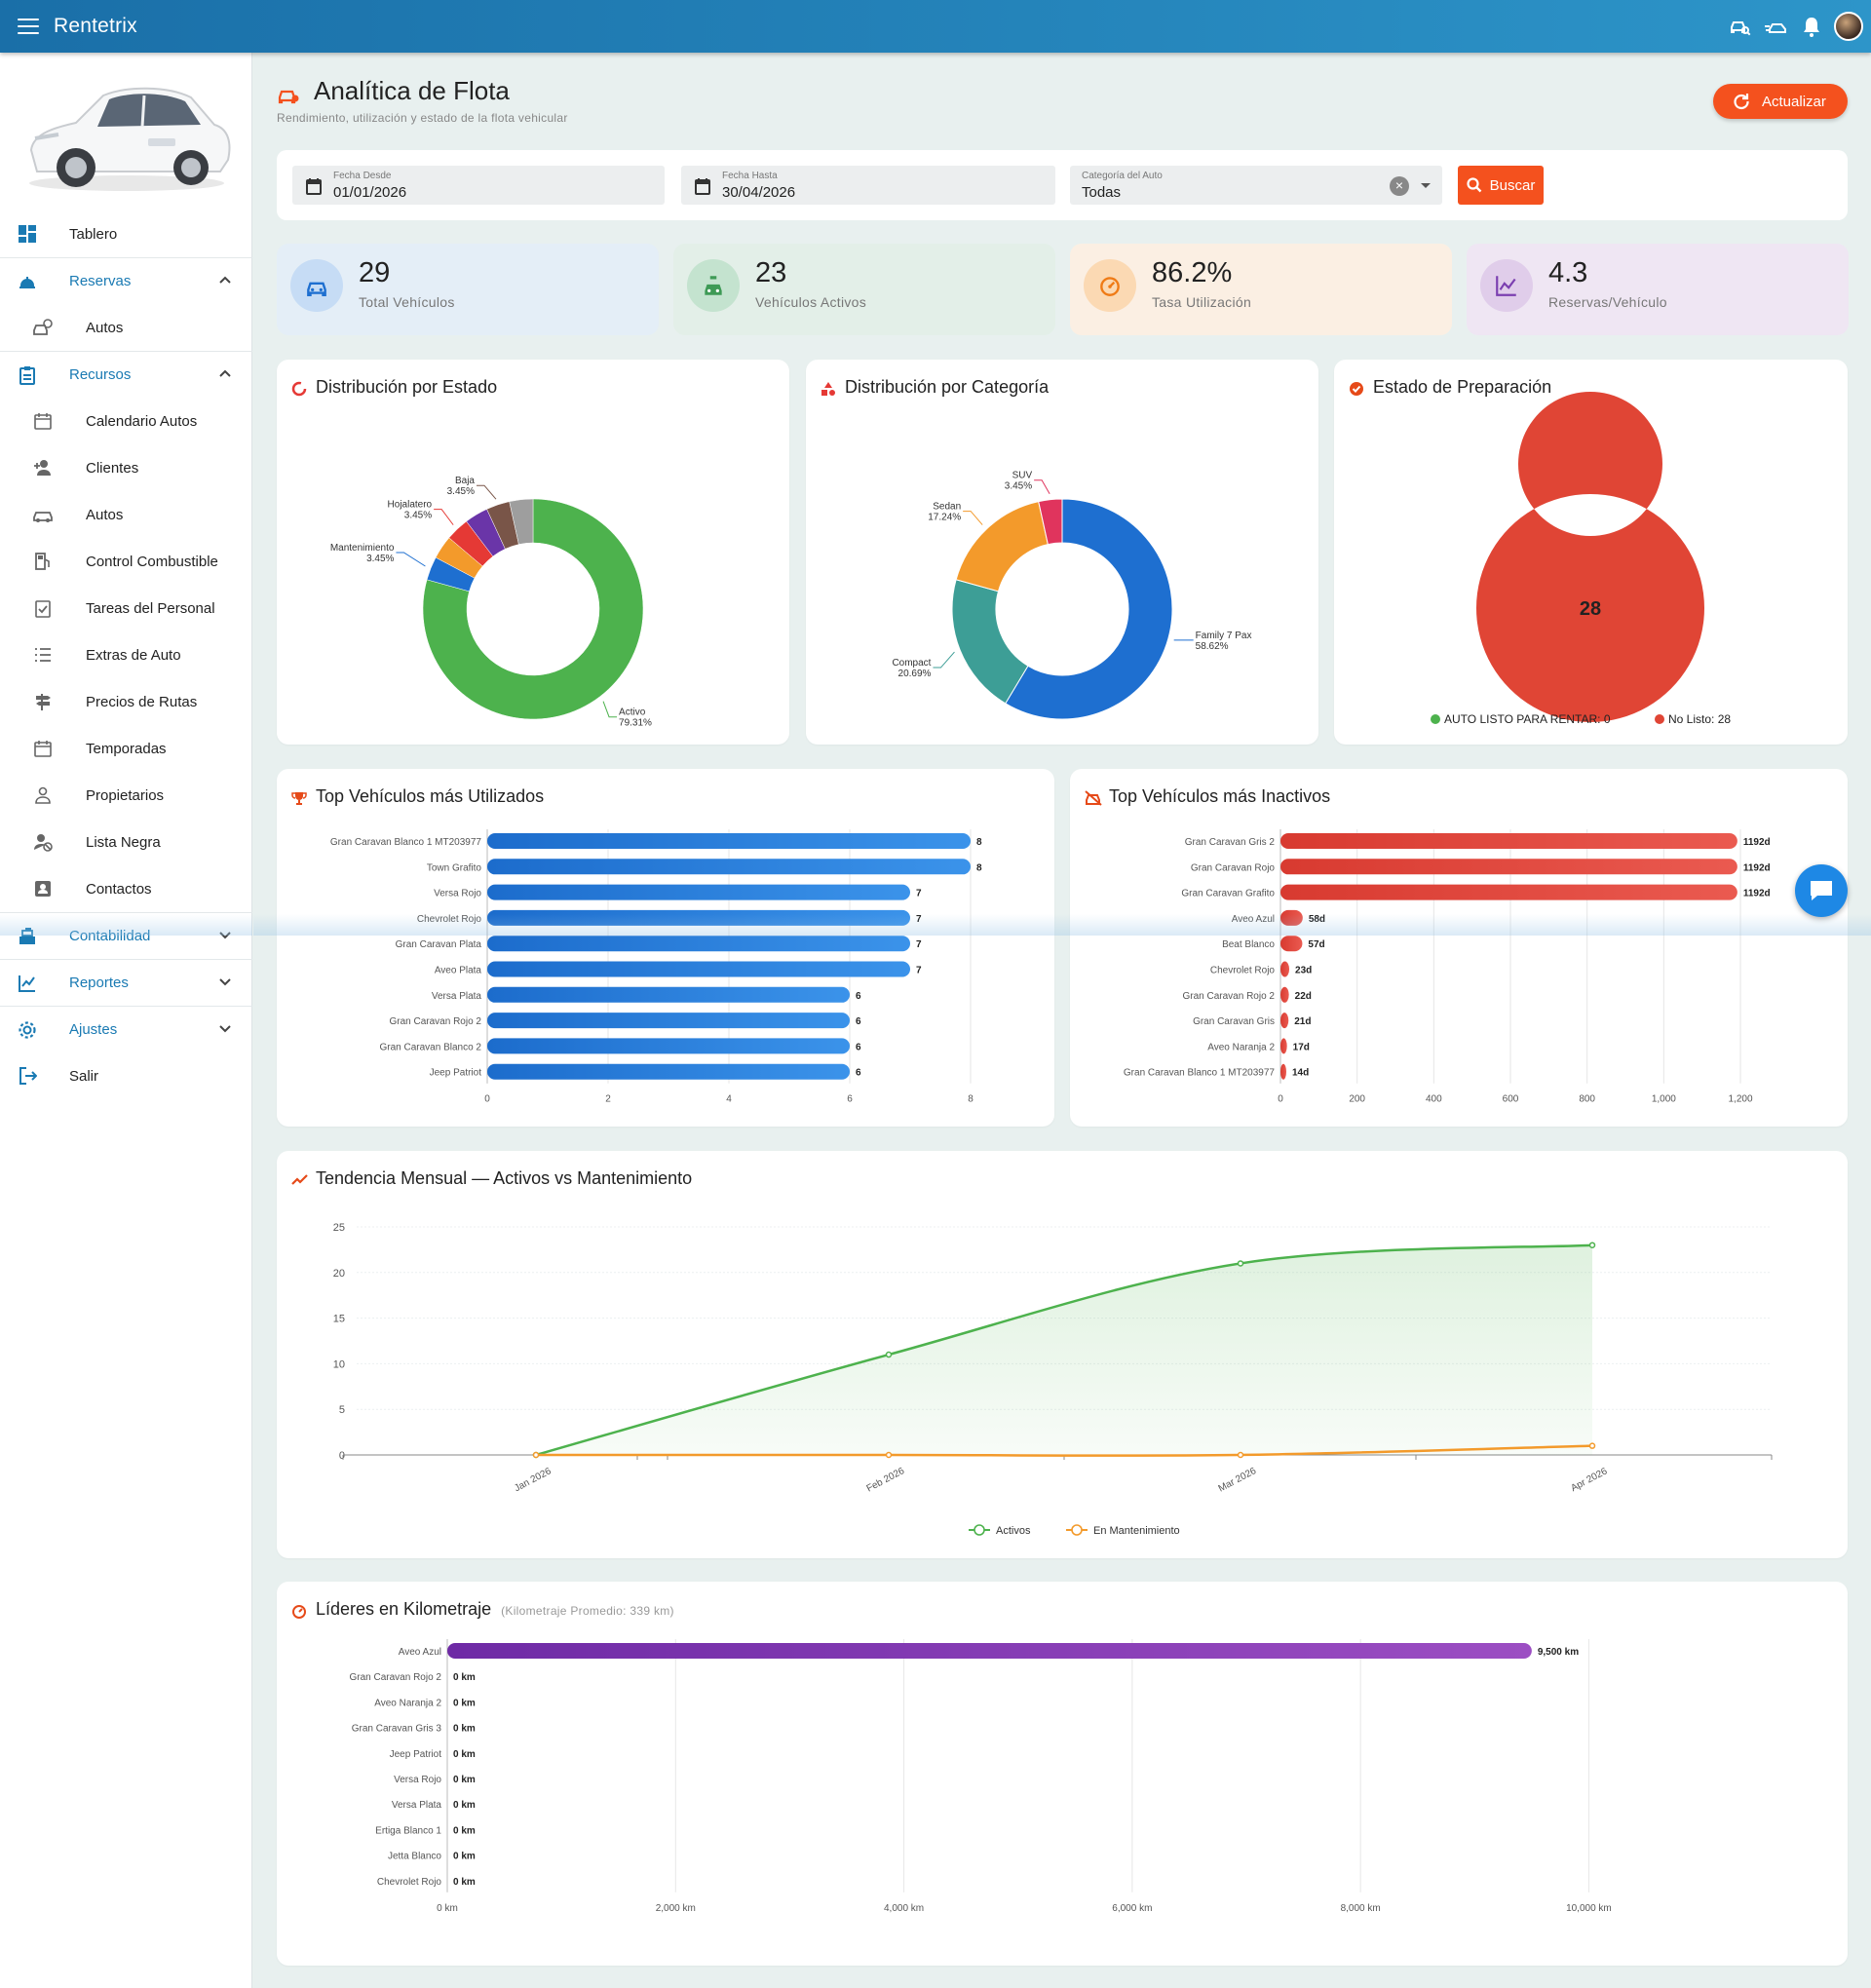 Image resolution: width=1871 pixels, height=1988 pixels. Describe the element at coordinates (28, 26) in the screenshot. I see `hamburger-menu-icon` at that location.